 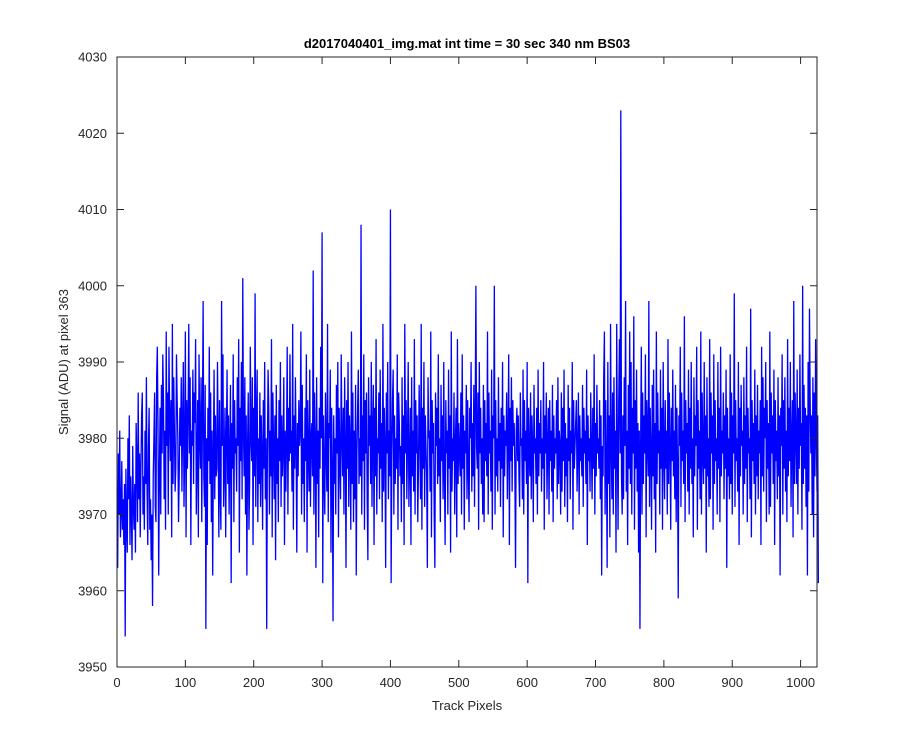 What do you see at coordinates (664, 682) in the screenshot?
I see `x-tick-label: 800` at bounding box center [664, 682].